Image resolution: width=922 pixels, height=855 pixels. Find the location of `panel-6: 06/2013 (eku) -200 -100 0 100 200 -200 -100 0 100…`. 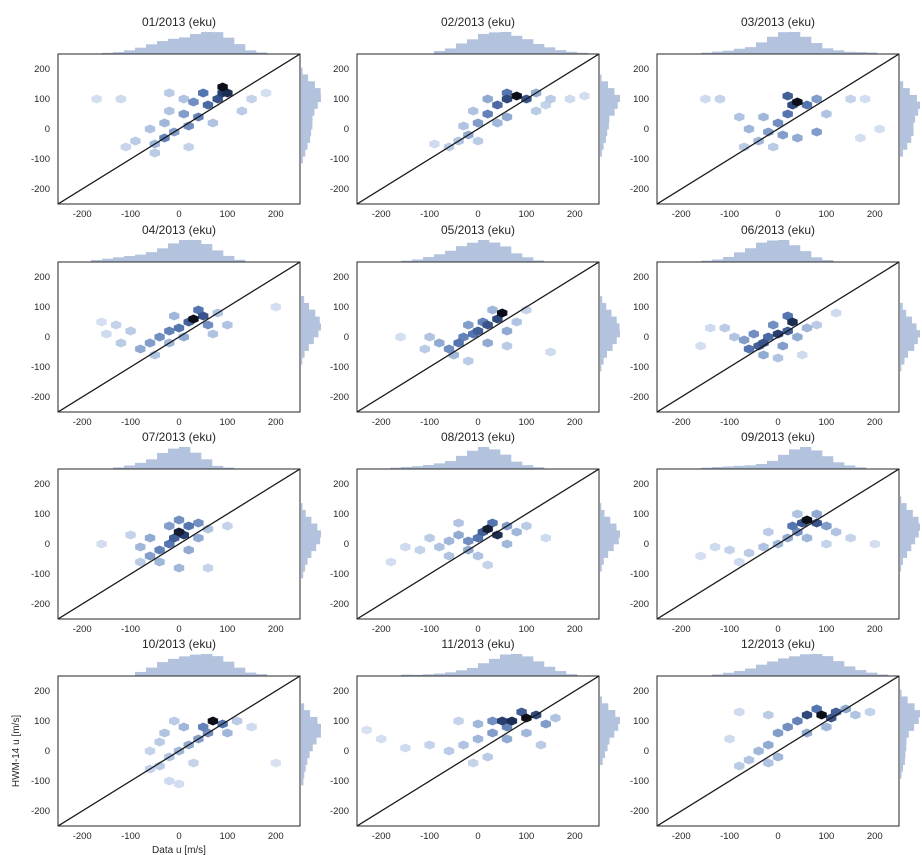

panel-6: 06/2013 (eku) -200 -100 0 100 200 -200 -100 0 100… is located at coordinates (775, 325).